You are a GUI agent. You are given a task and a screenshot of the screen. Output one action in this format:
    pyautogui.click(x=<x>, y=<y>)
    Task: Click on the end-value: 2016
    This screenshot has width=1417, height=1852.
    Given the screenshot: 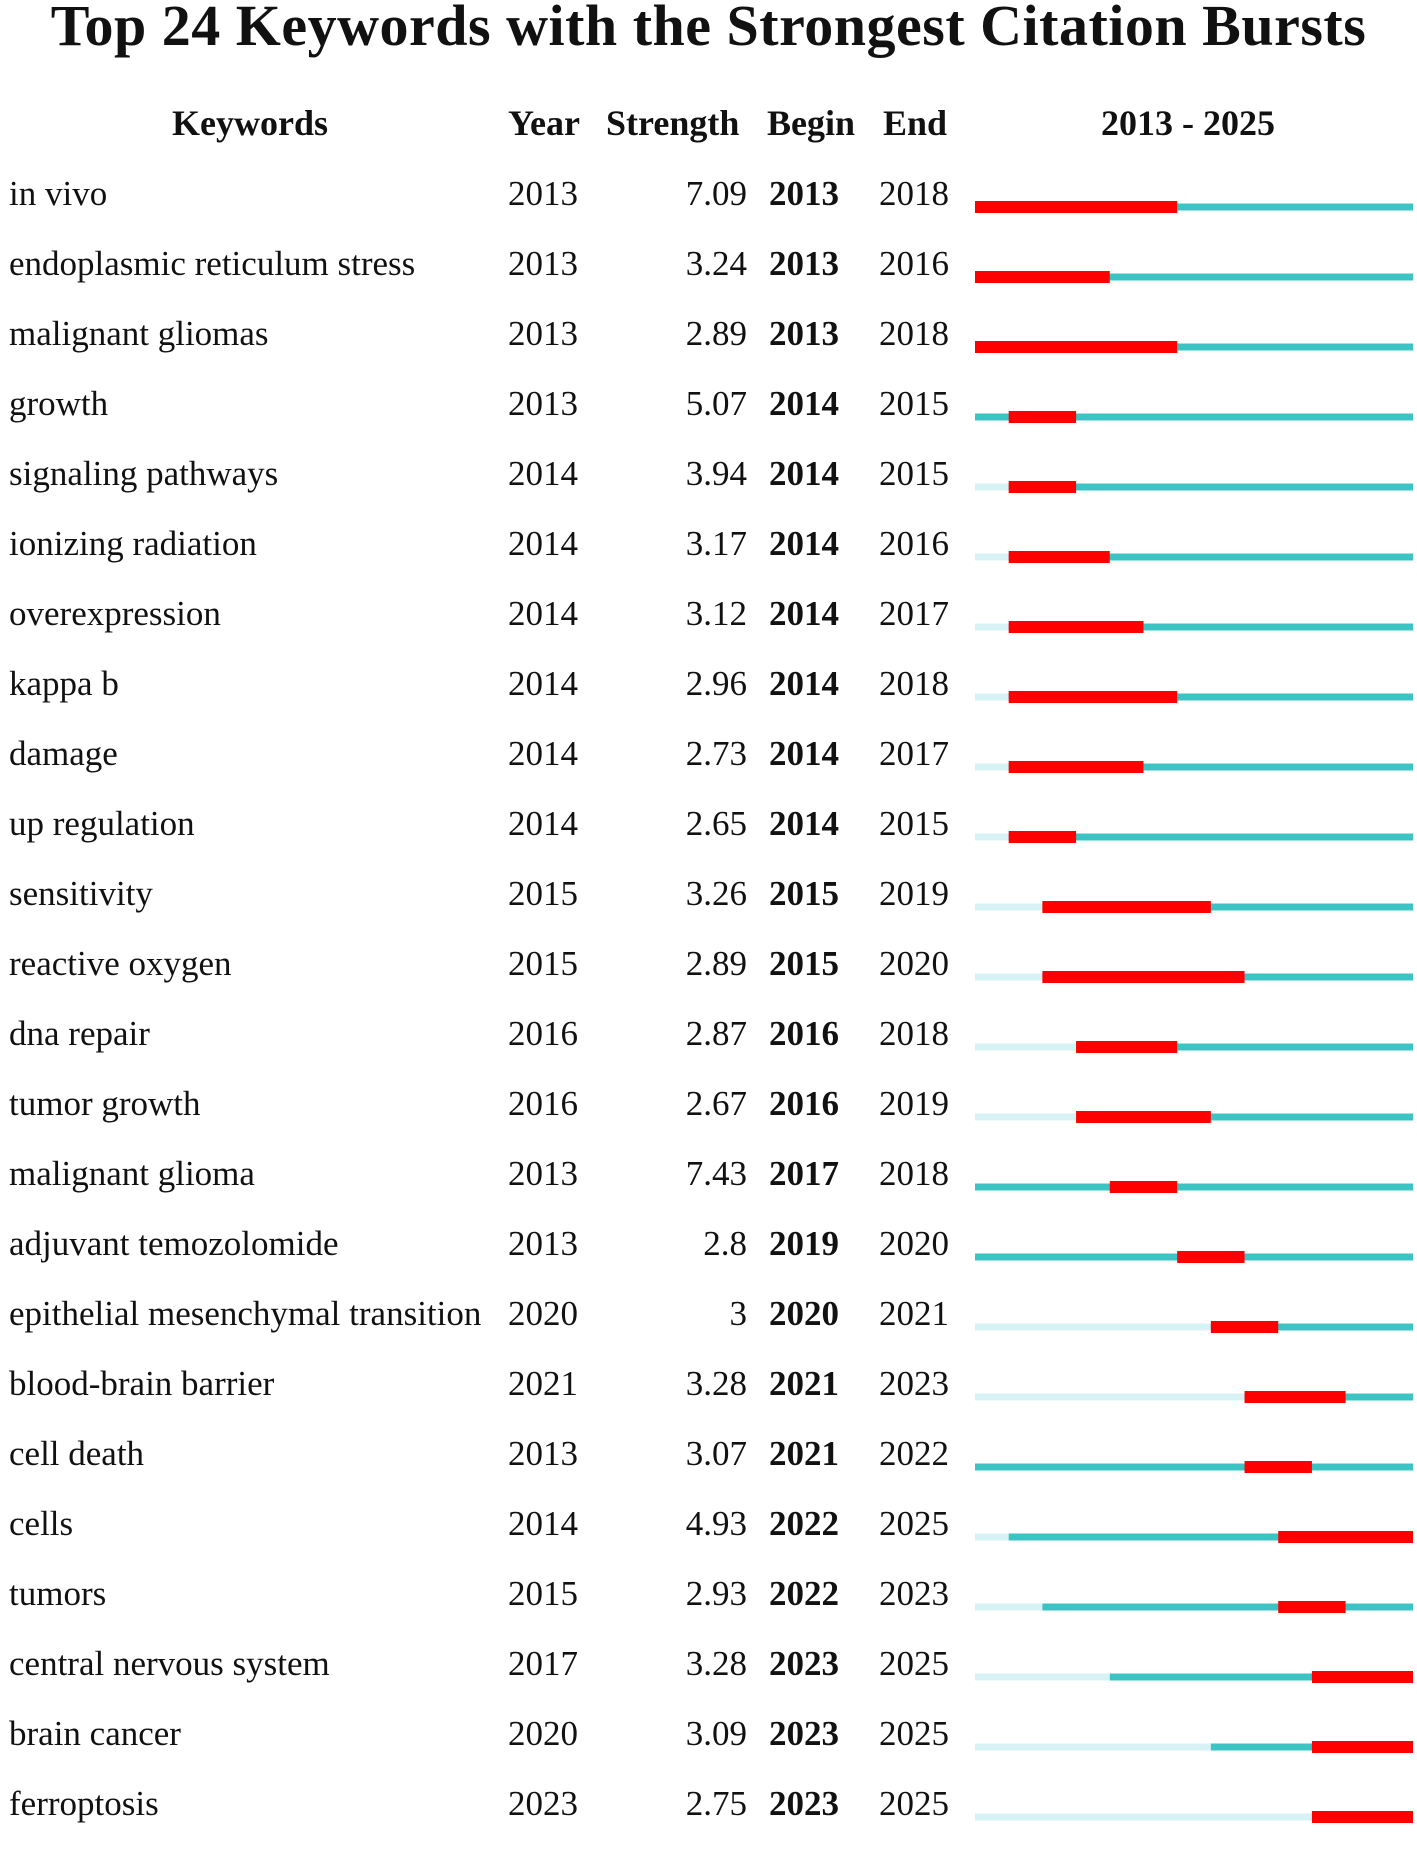 What is the action you would take?
    pyautogui.click(x=914, y=543)
    